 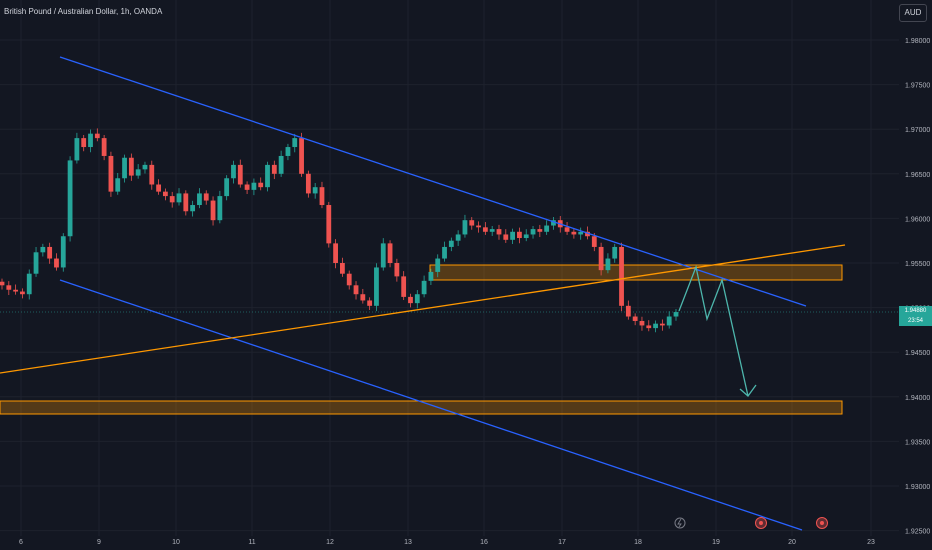 What do you see at coordinates (913, 13) in the screenshot?
I see `currency-button: AUD` at bounding box center [913, 13].